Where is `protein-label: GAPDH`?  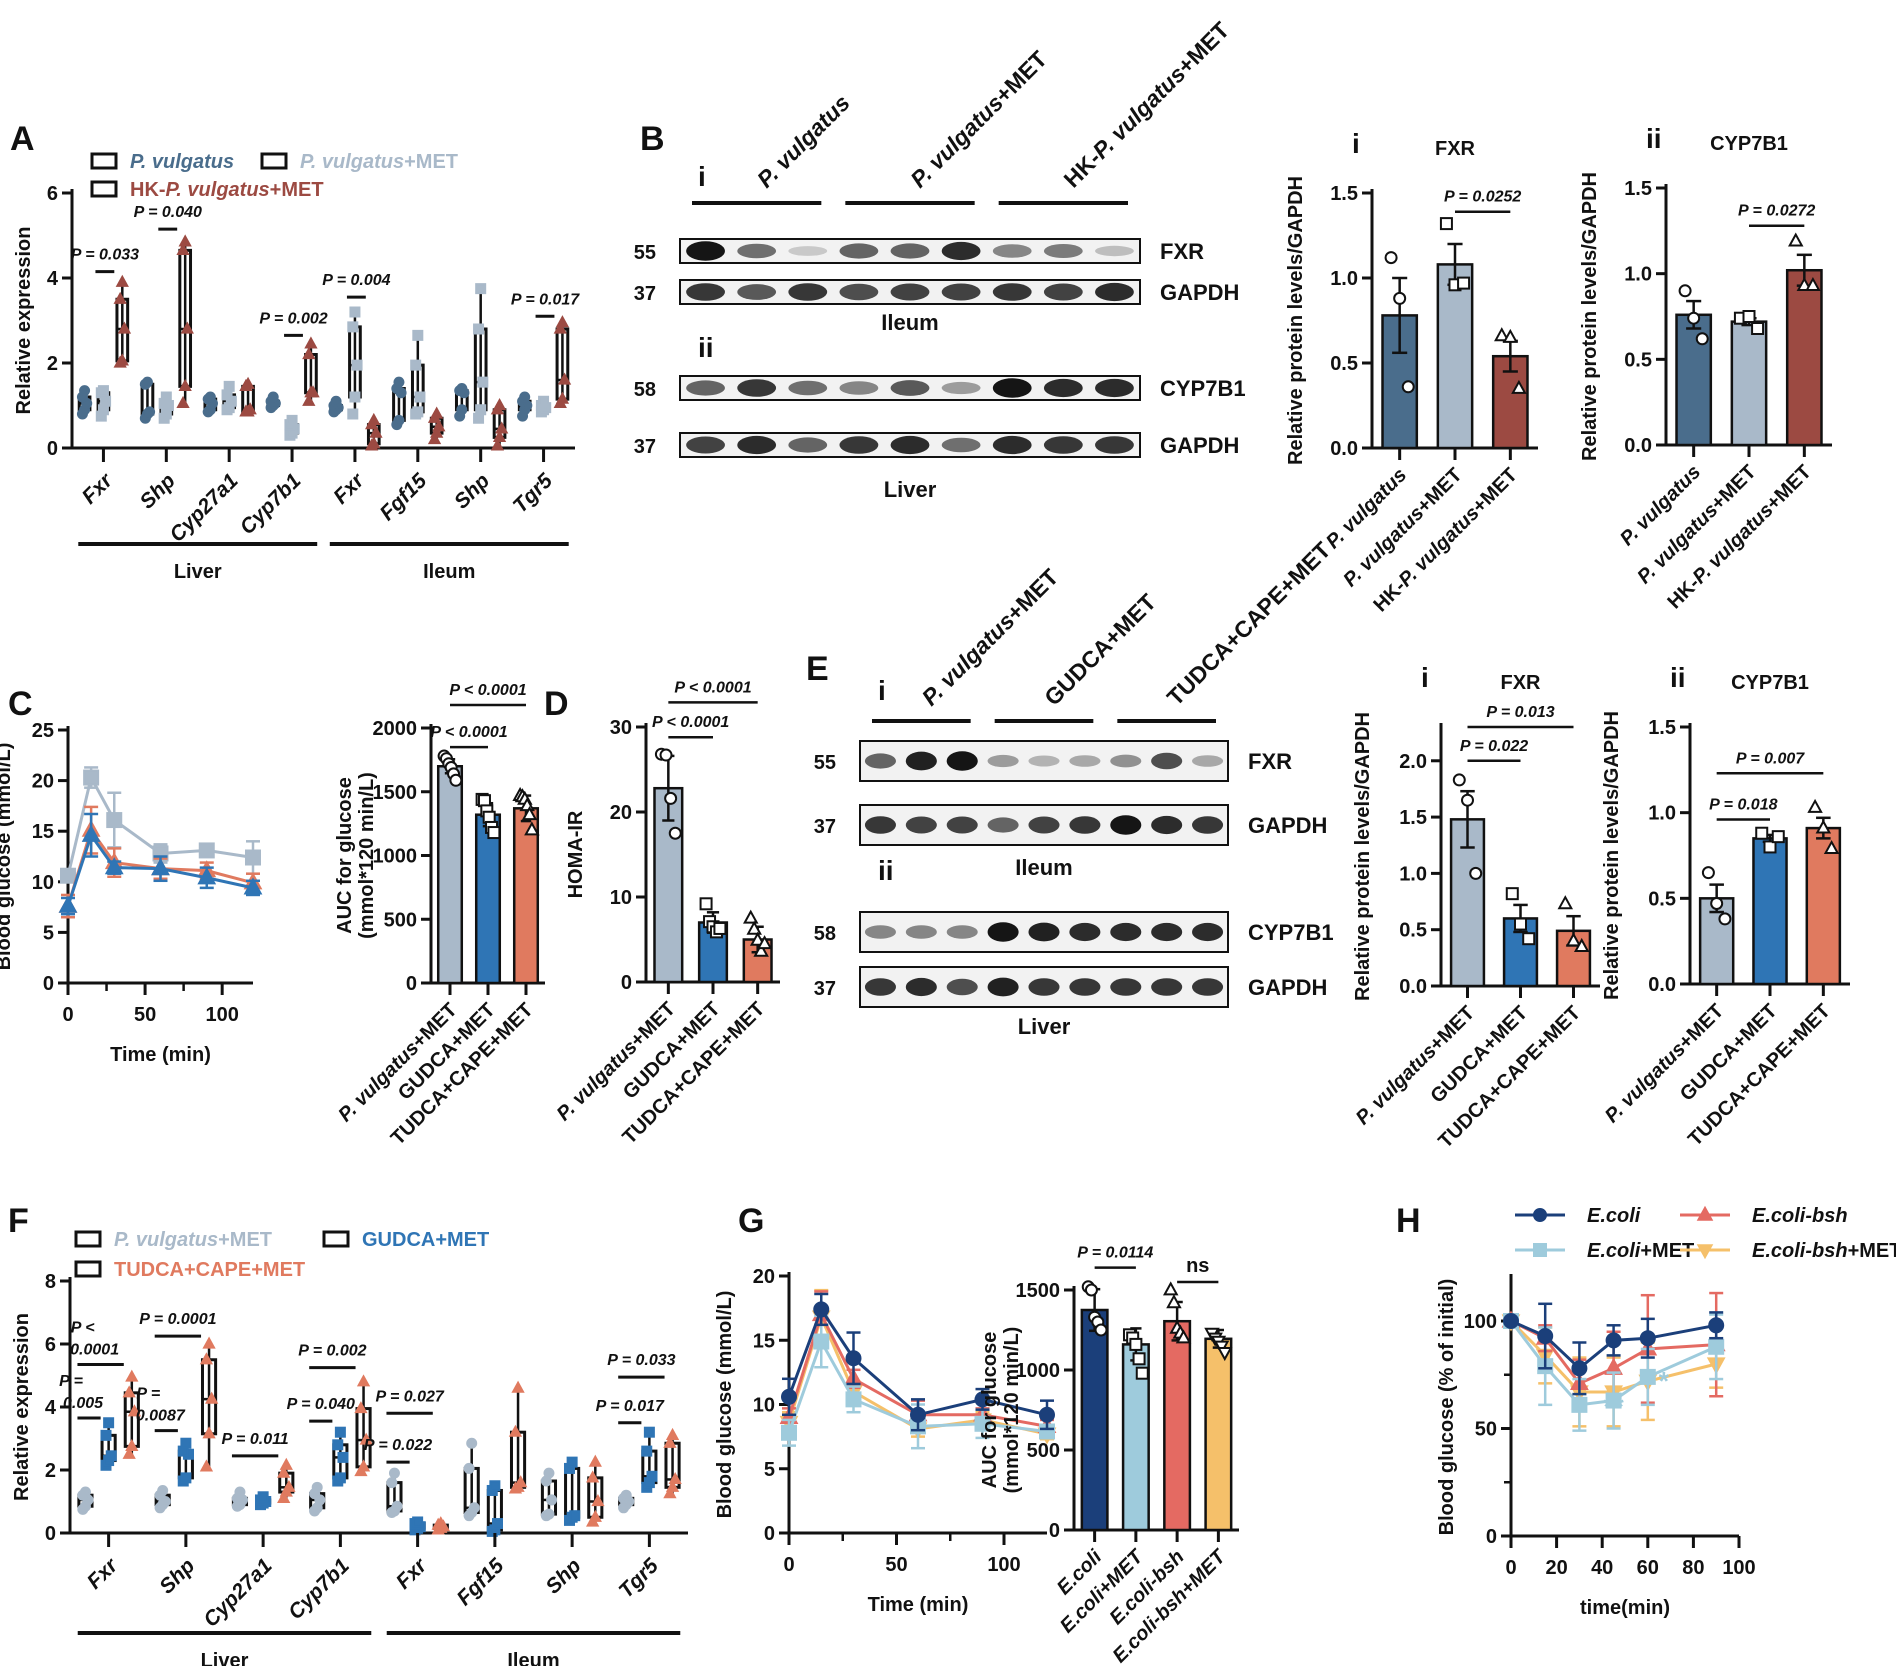
protein-label: GAPDH is located at coordinates (1287, 825).